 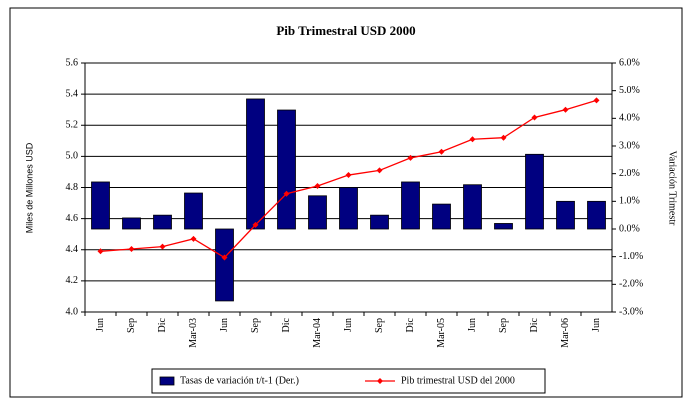 What do you see at coordinates (631, 256) in the screenshot?
I see `y2-tick-label: -1.0%` at bounding box center [631, 256].